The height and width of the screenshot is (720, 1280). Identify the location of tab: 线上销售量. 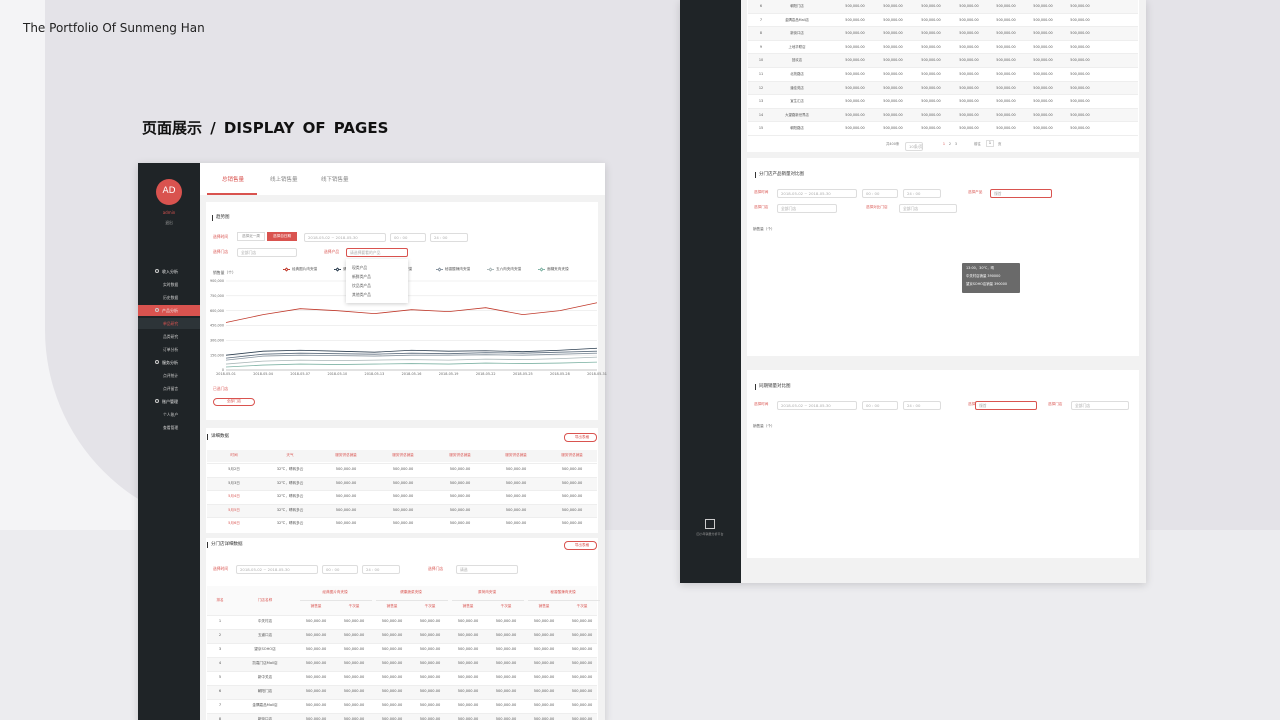
(284, 180).